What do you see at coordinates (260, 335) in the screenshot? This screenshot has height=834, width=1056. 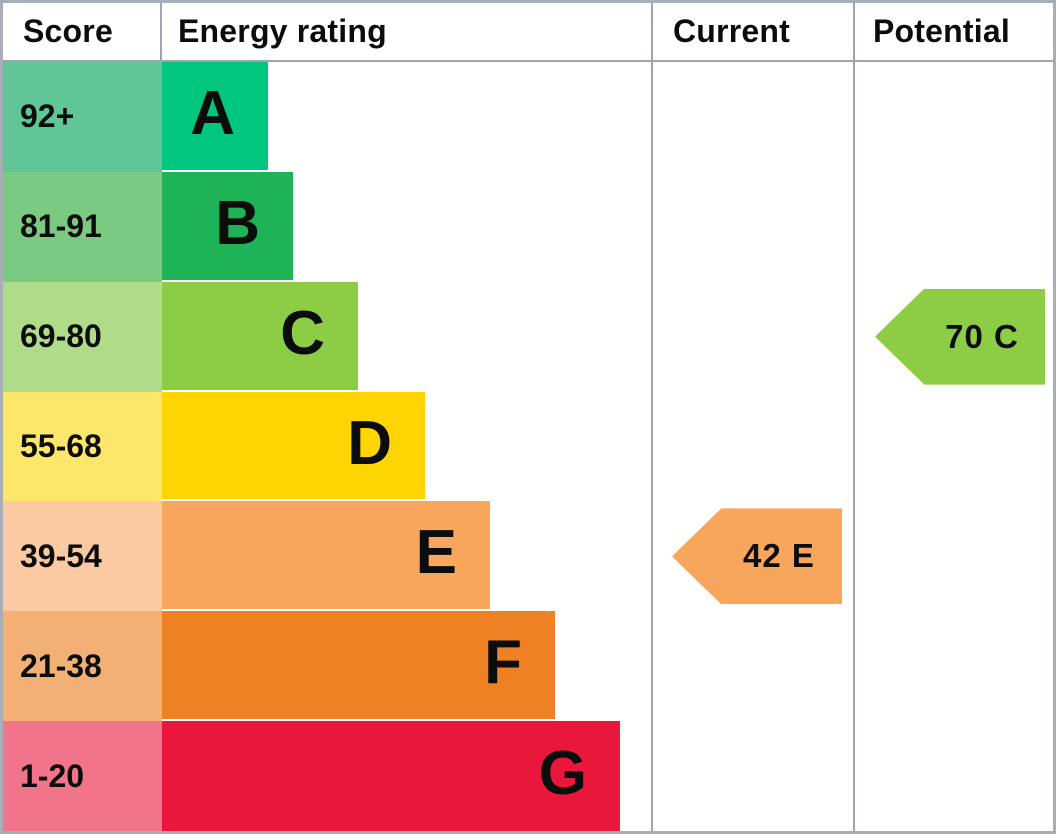 I see `rating-bar-c: C` at bounding box center [260, 335].